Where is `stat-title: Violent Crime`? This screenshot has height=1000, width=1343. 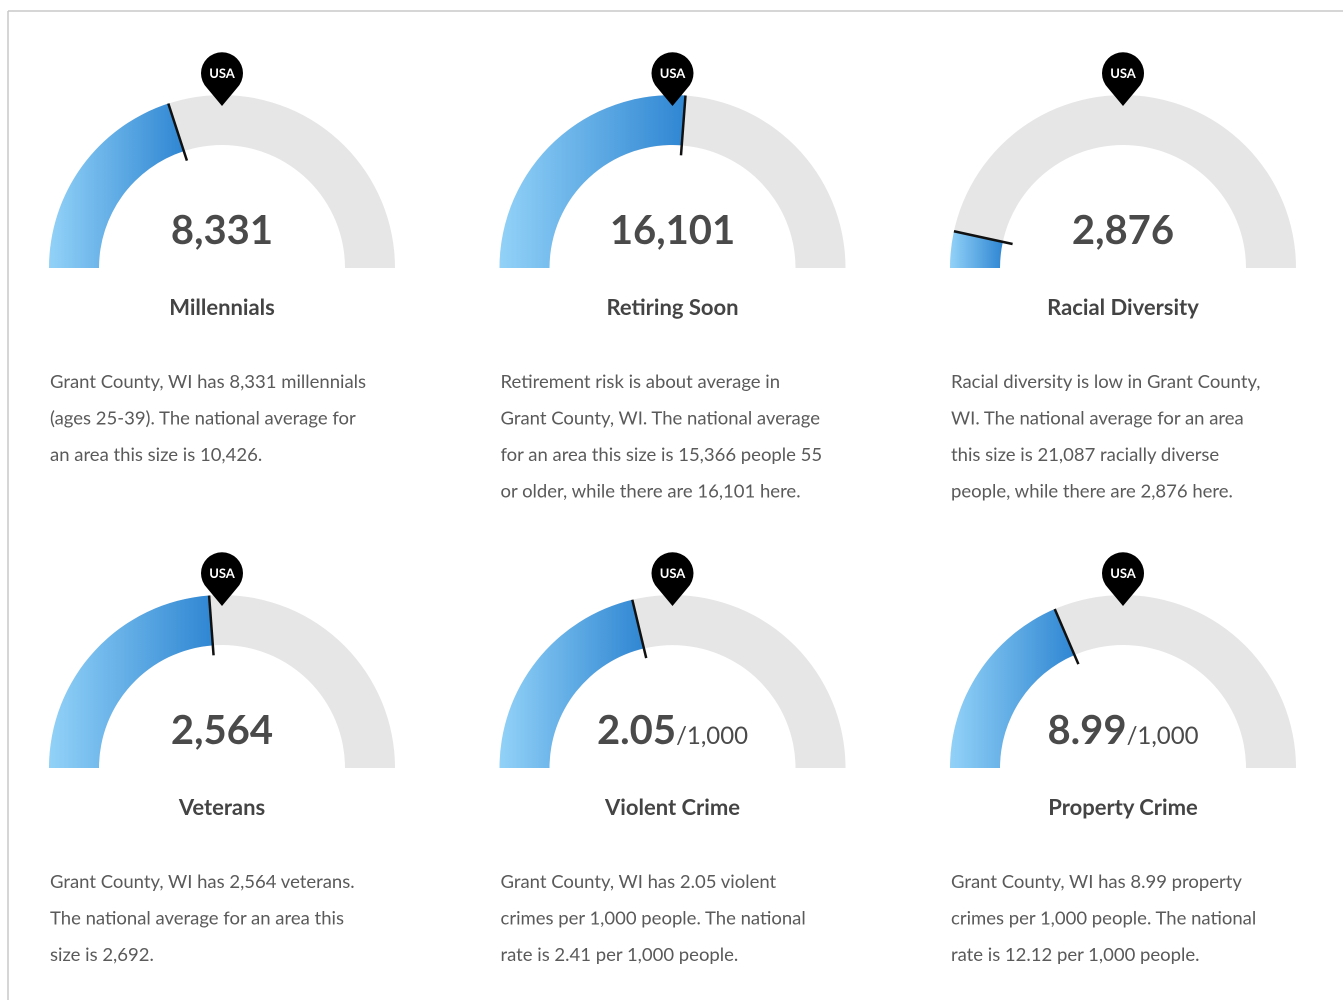 stat-title: Violent Crime is located at coordinates (672, 806).